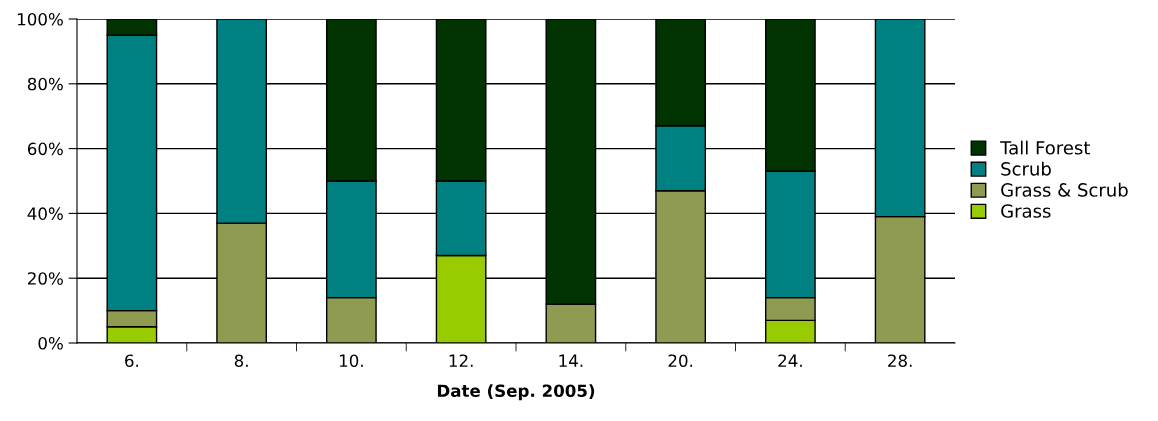 This screenshot has height=421, width=1158. What do you see at coordinates (571, 360) in the screenshot?
I see `x-tick-label: 14.` at bounding box center [571, 360].